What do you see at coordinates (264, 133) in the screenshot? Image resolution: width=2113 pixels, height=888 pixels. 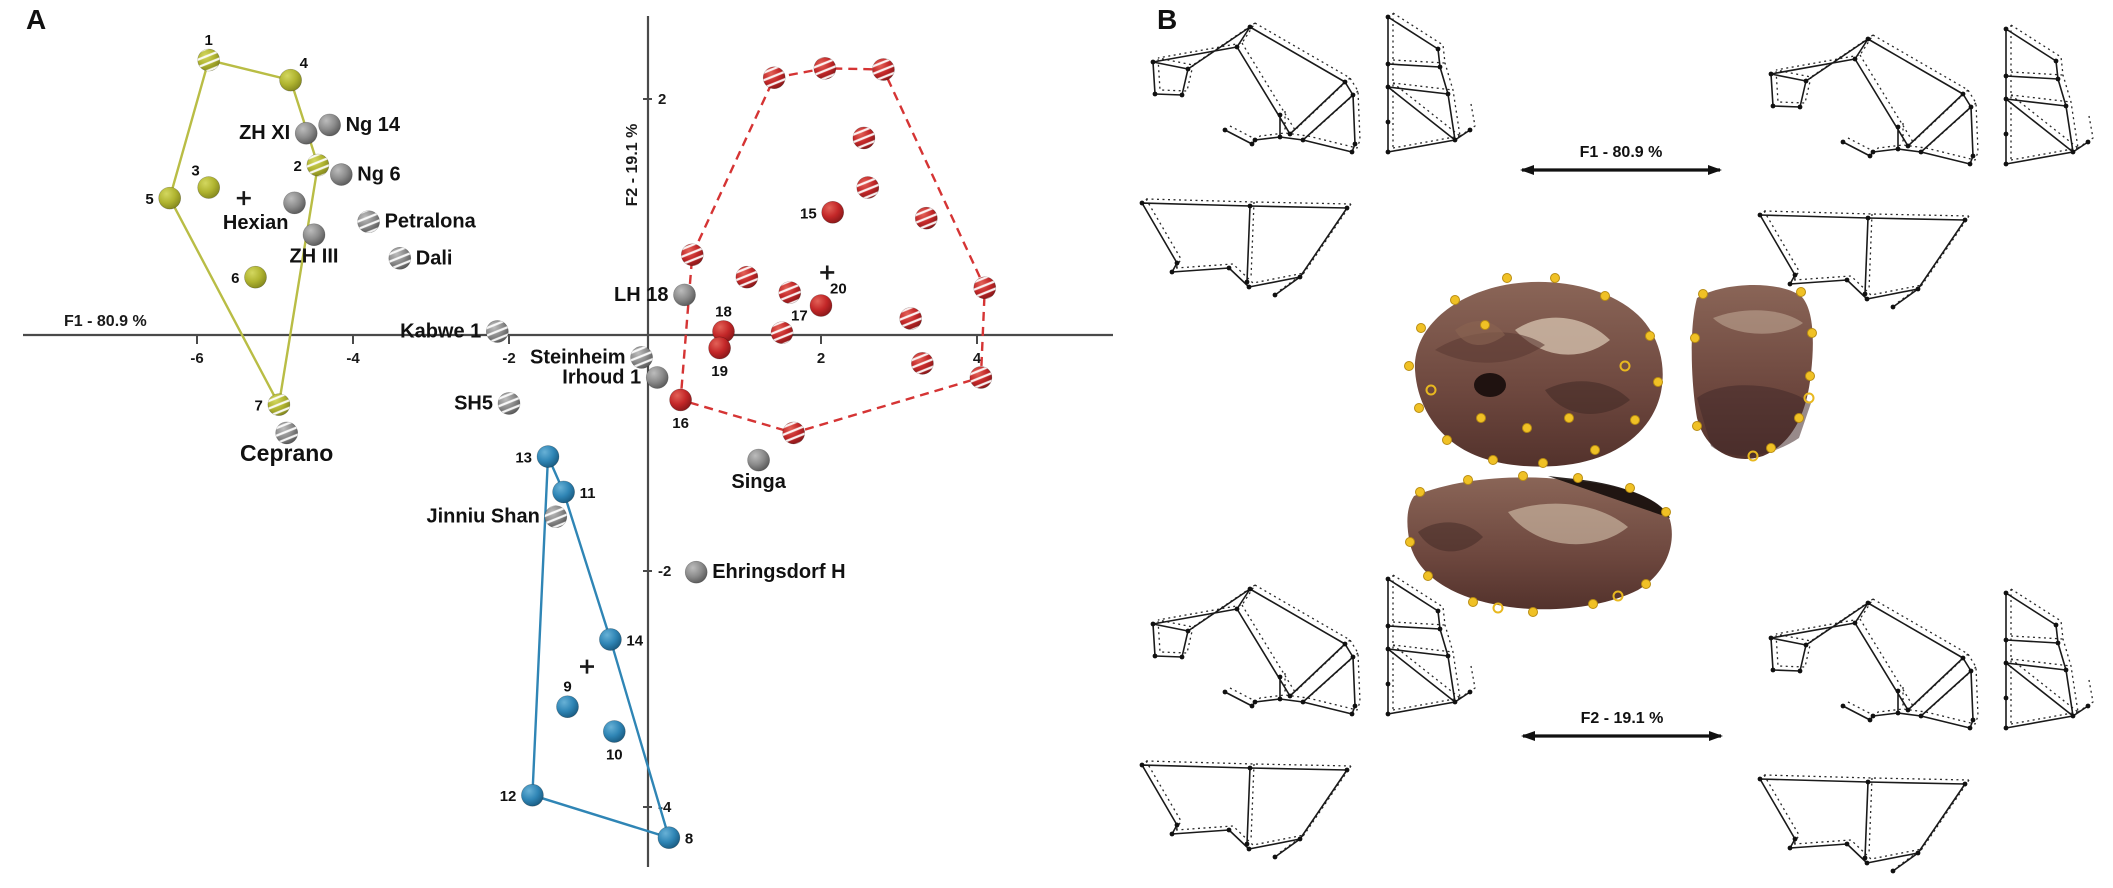 I see `point-label-ZH XI: ZH XI` at bounding box center [264, 133].